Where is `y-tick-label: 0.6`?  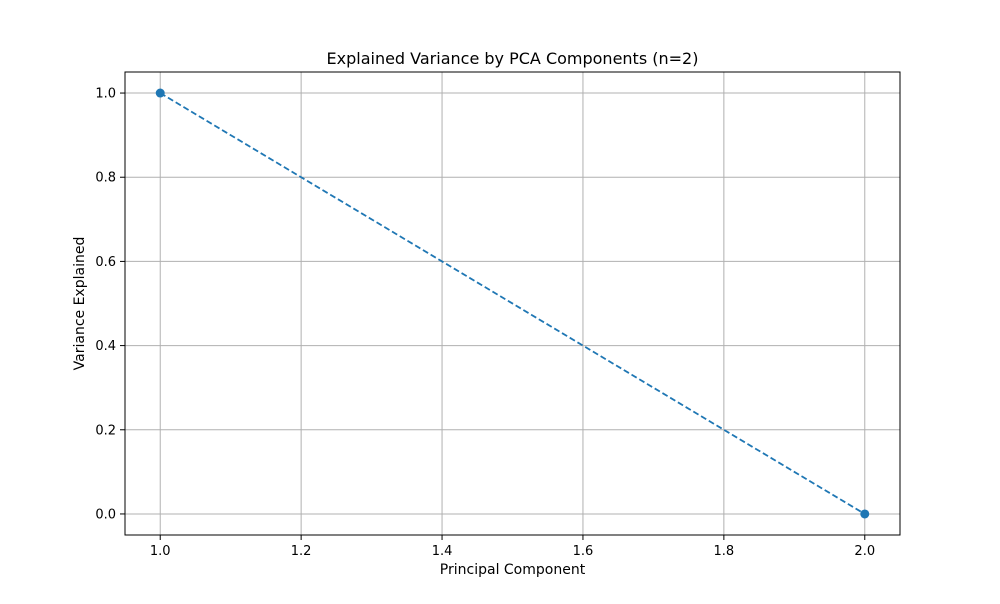
y-tick-label: 0.6 is located at coordinates (105, 262).